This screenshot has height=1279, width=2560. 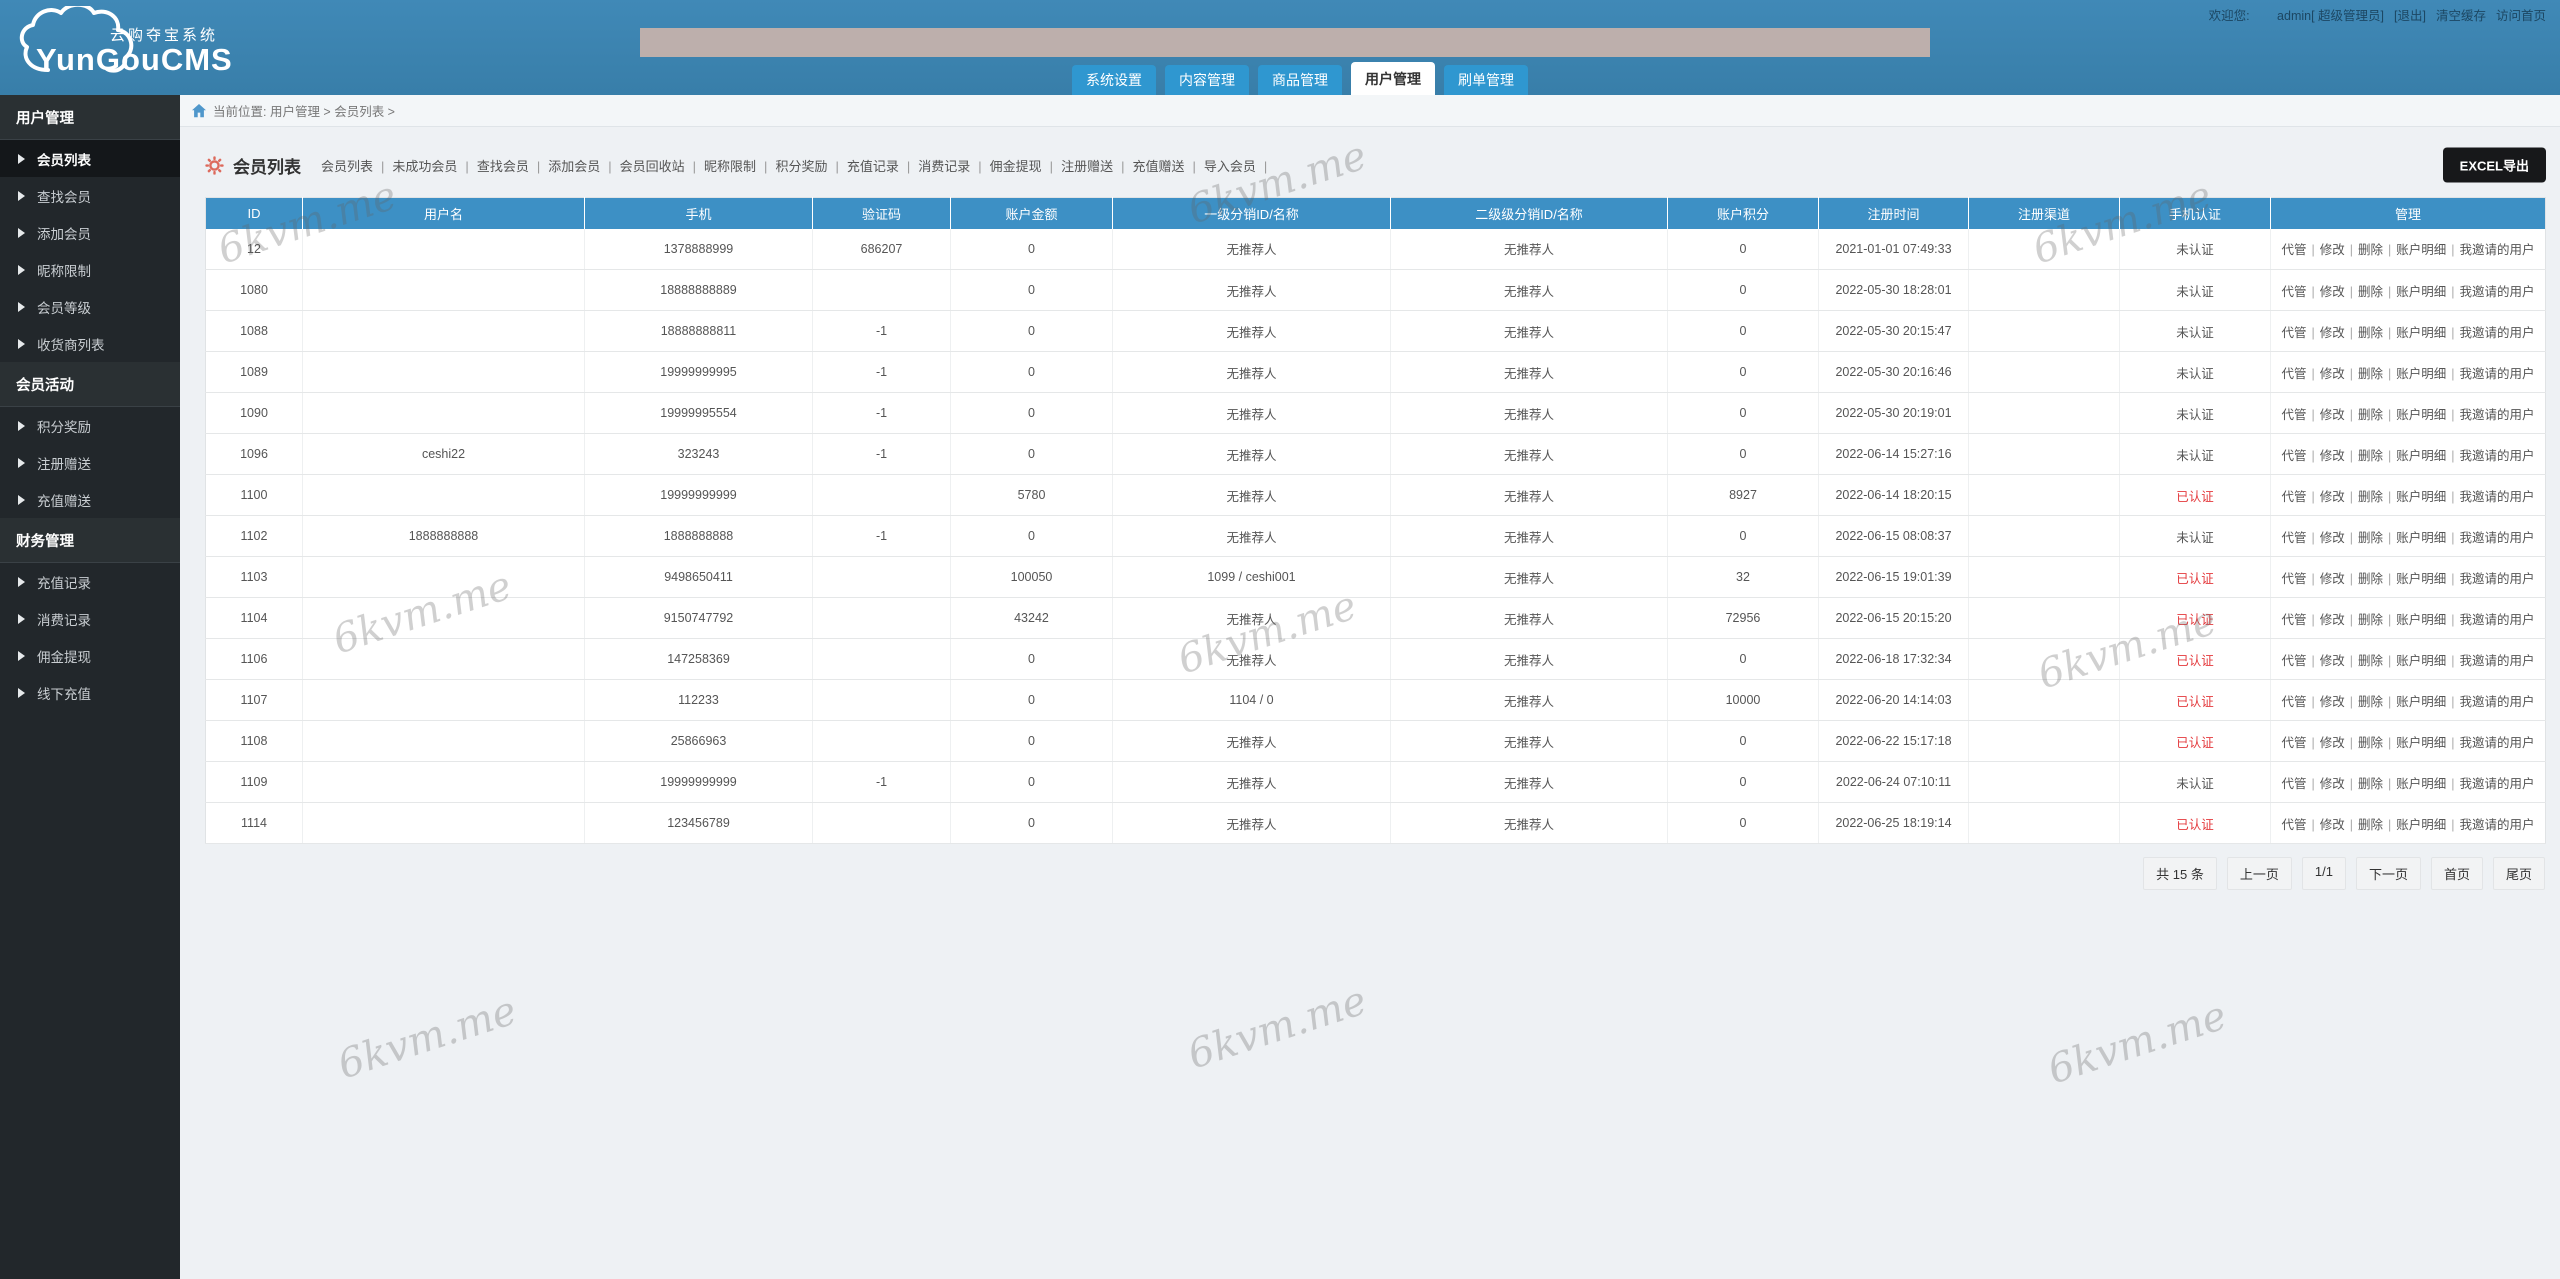 I want to click on excel-export-button: EXCEL导出, so click(x=2494, y=165).